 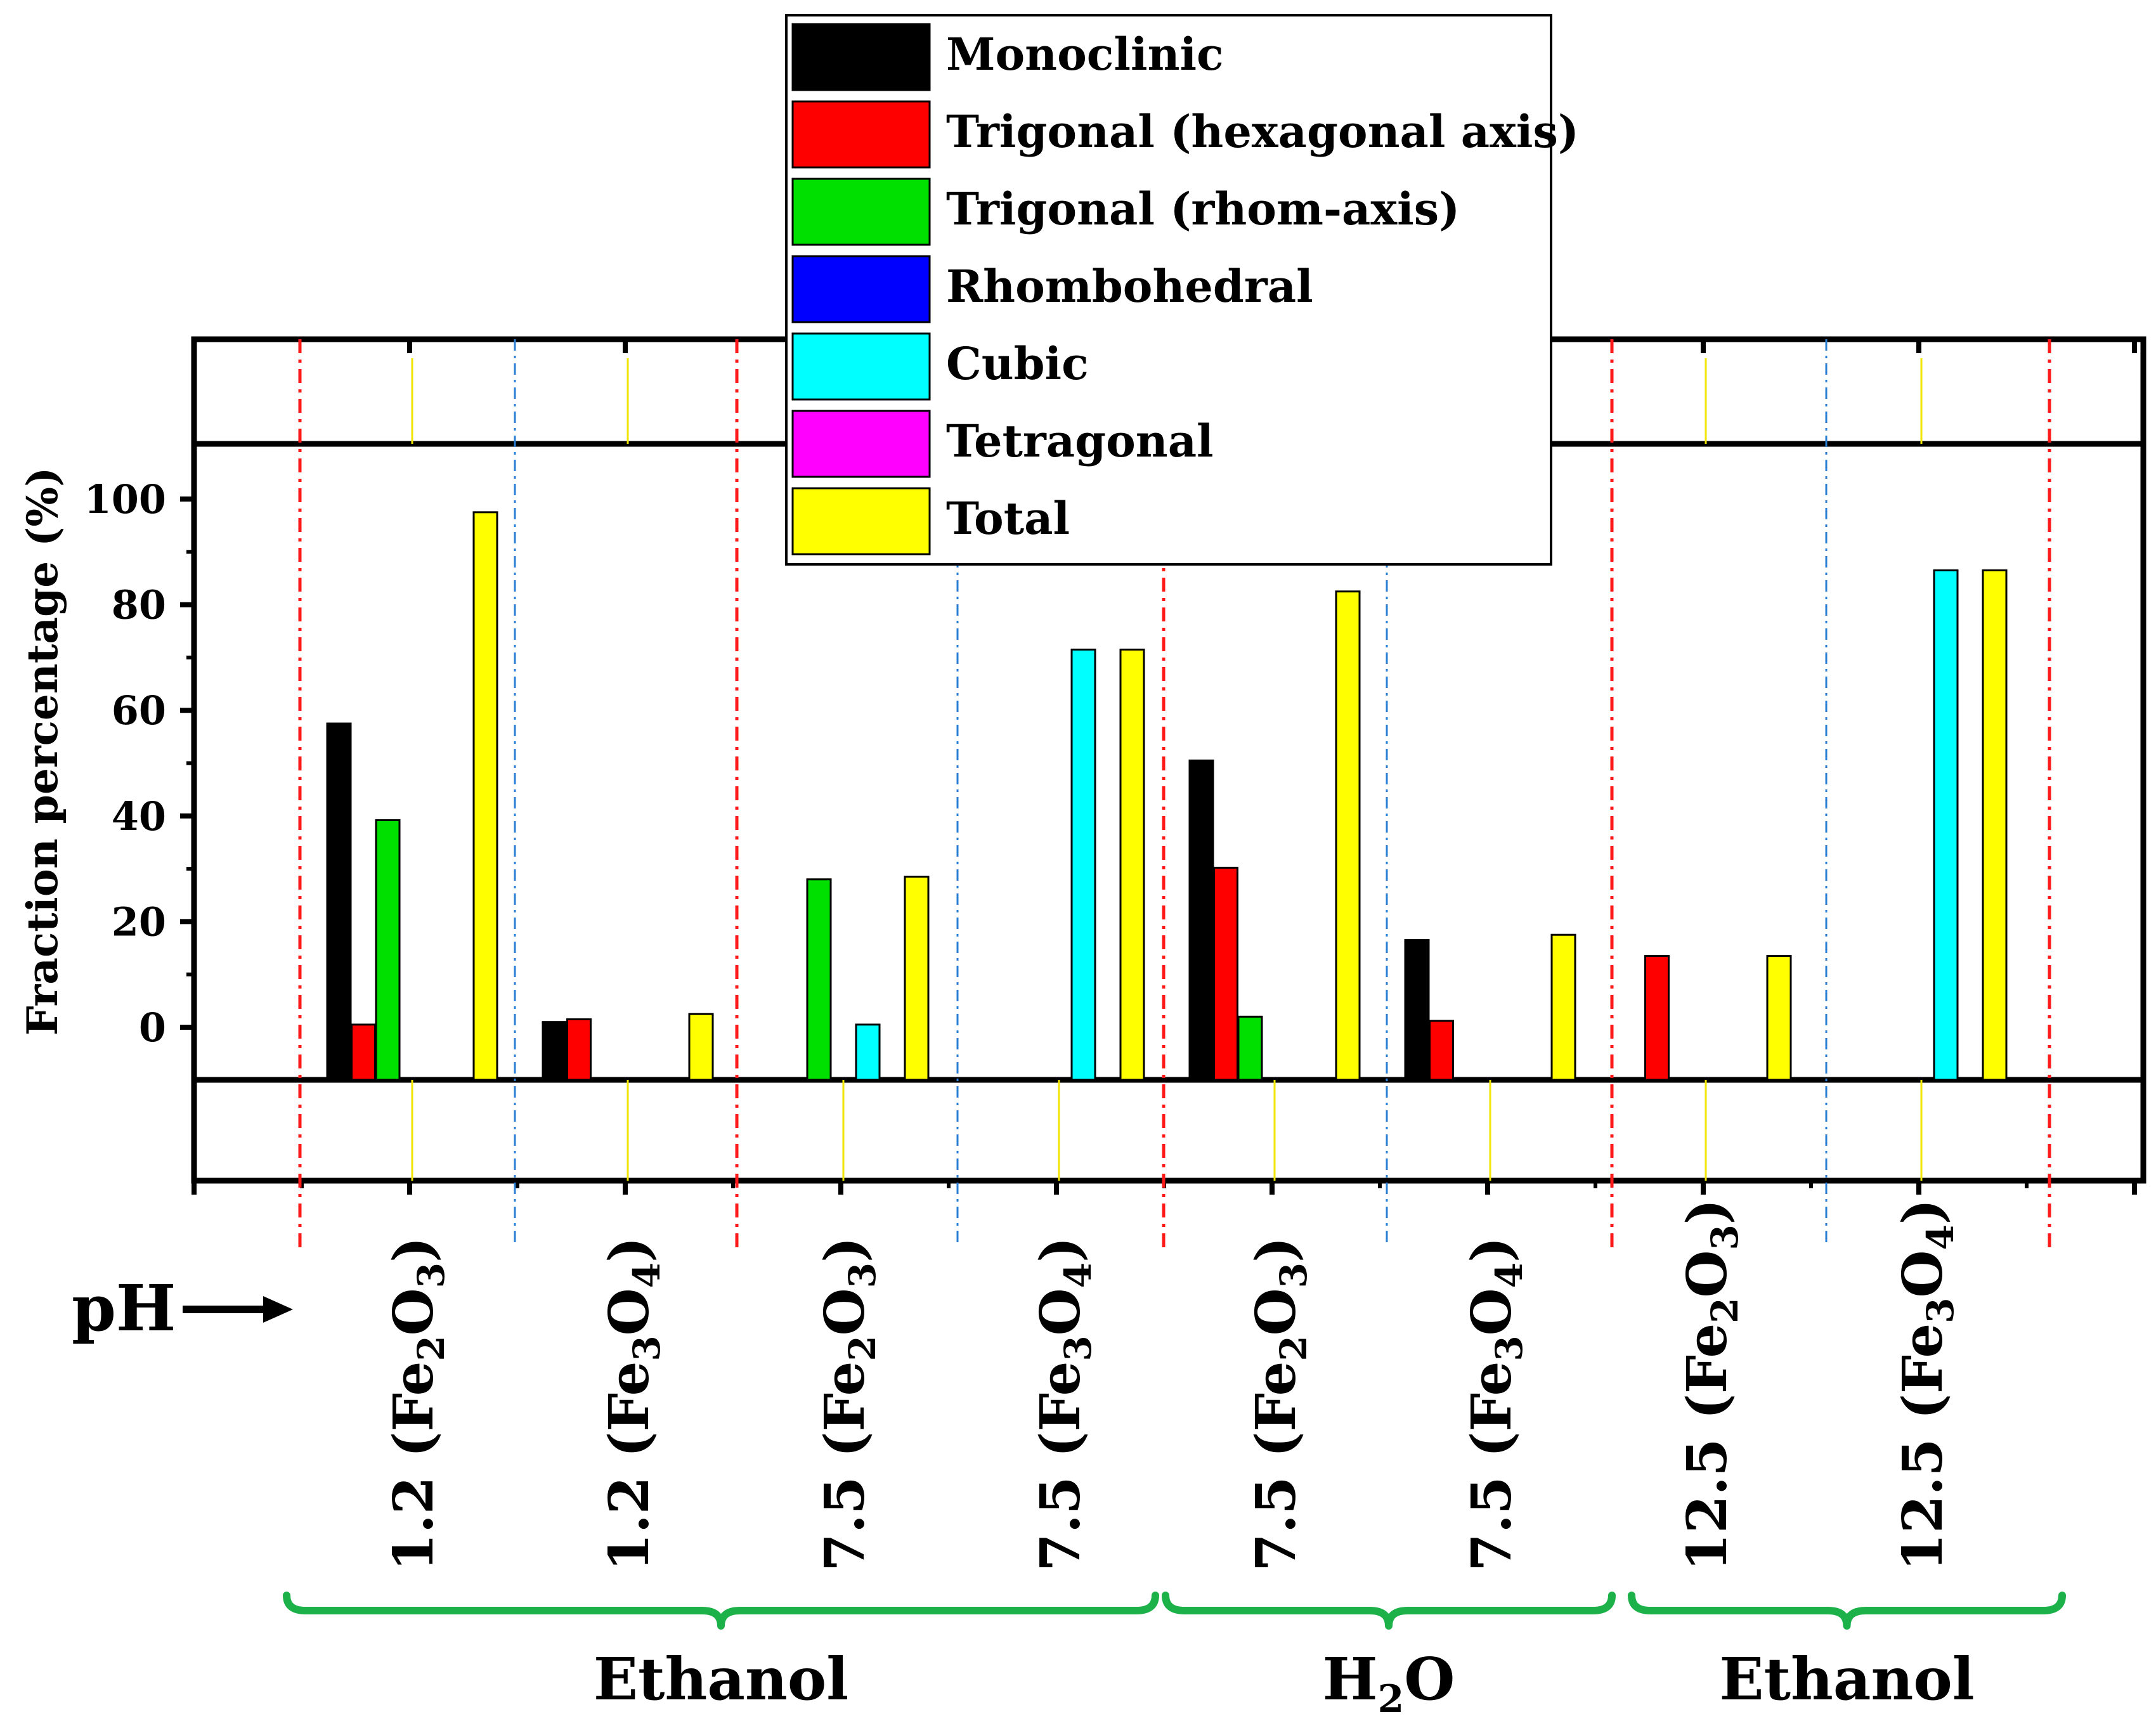 I want to click on group-label-text: O, so click(x=1429, y=1679).